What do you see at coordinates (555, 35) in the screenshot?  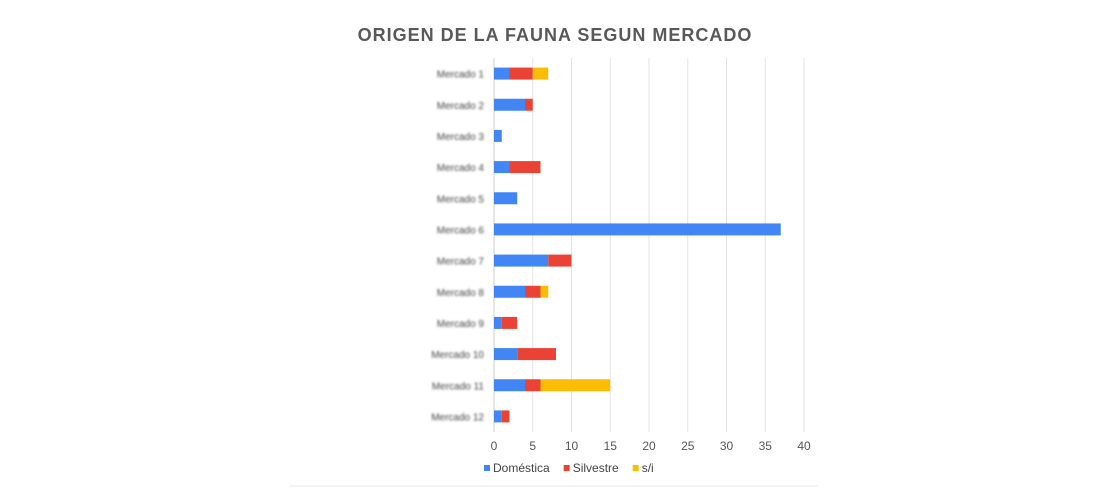 I see `chart-title: ORIGEN DE LA FAUNA SEGUN MERCADO` at bounding box center [555, 35].